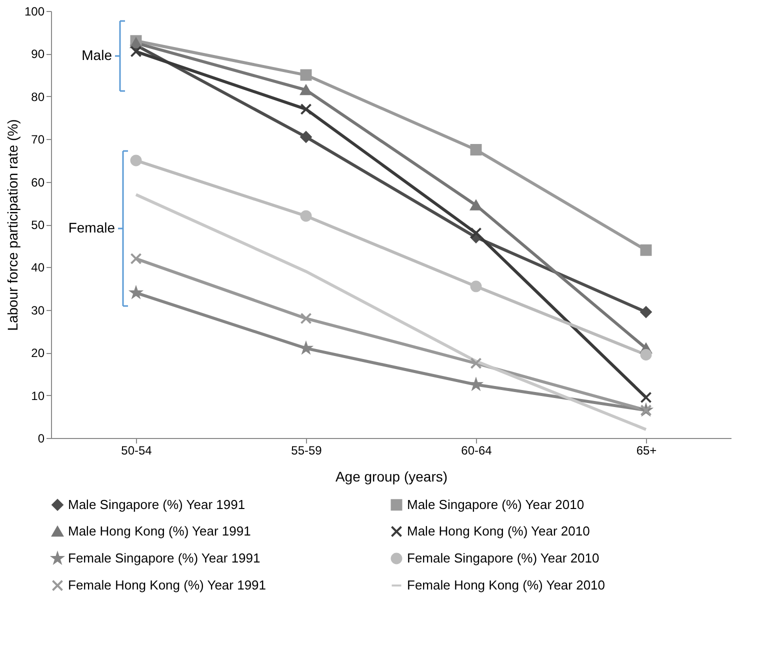 Image resolution: width=768 pixels, height=658 pixels. Describe the element at coordinates (38, 225) in the screenshot. I see `y-tick-label: 50` at that location.